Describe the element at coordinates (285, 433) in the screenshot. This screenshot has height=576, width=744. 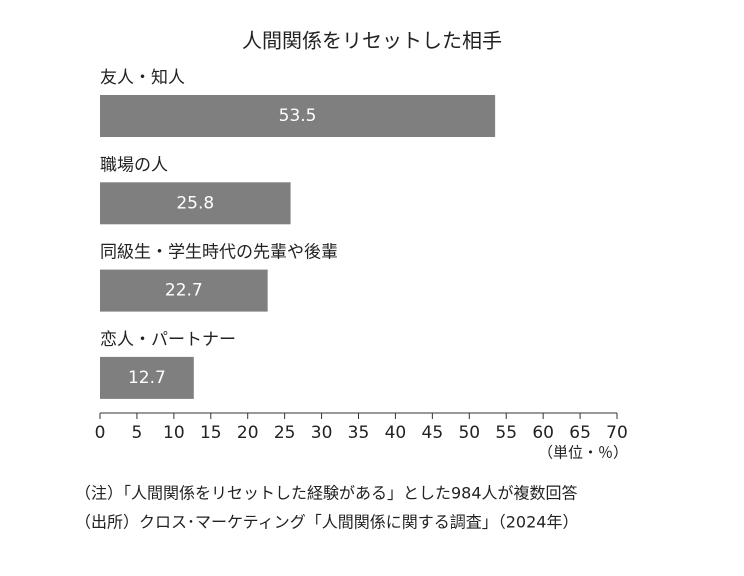
I see `x-tick-label: 25` at that location.